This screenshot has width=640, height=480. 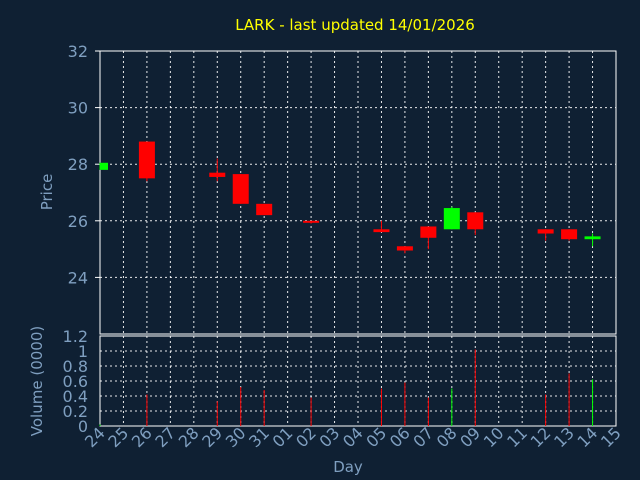 I want to click on price-axis-label: Price, so click(x=47, y=192).